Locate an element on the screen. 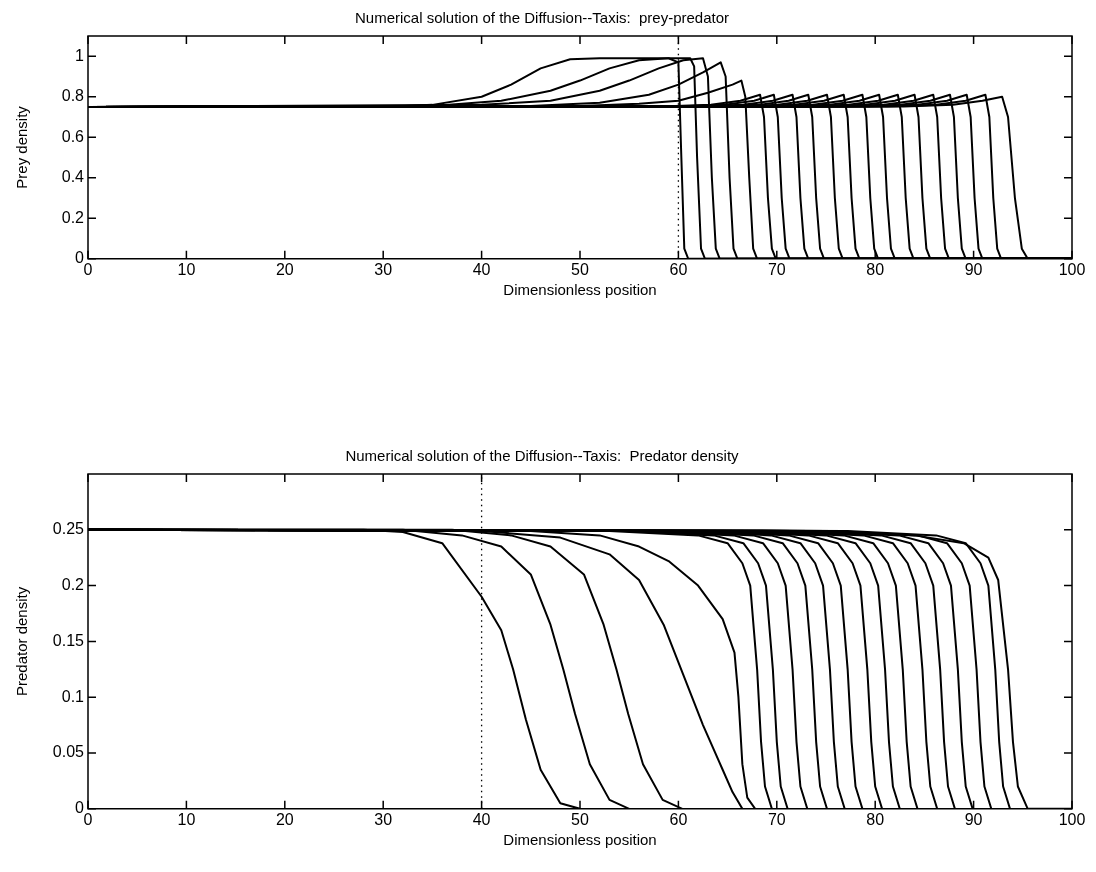 The width and height of the screenshot is (1096, 872). y-tick-label: 0.1 is located at coordinates (73, 696).